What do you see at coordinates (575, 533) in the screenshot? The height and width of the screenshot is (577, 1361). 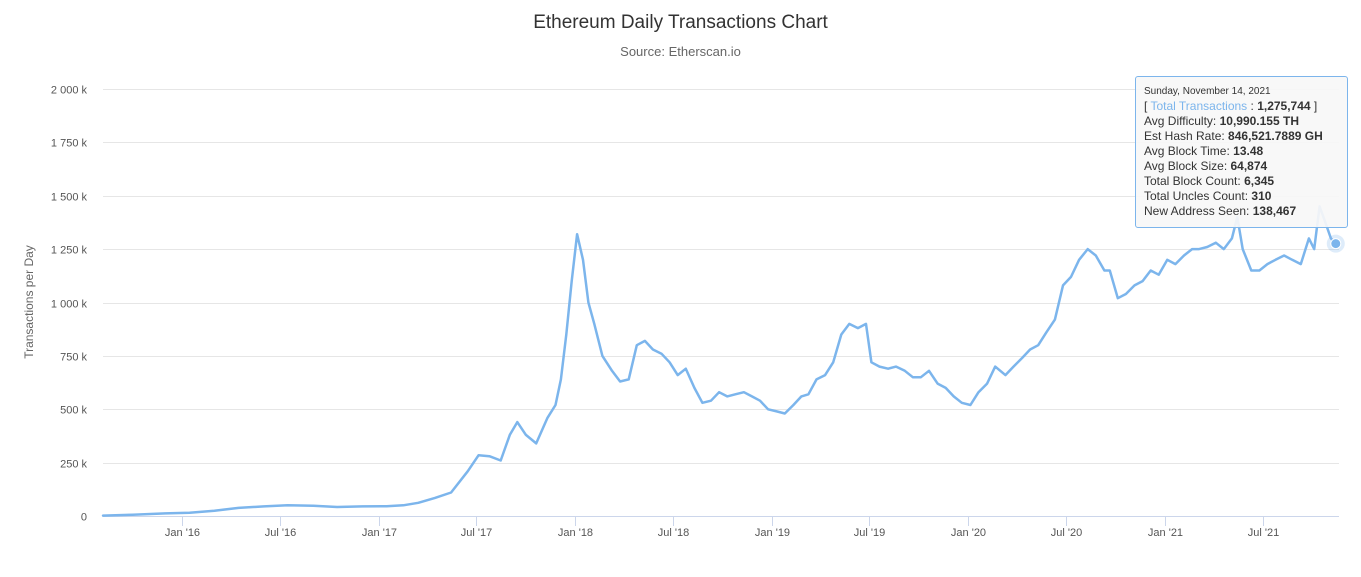 I see `x-tick-label: Jan '18` at bounding box center [575, 533].